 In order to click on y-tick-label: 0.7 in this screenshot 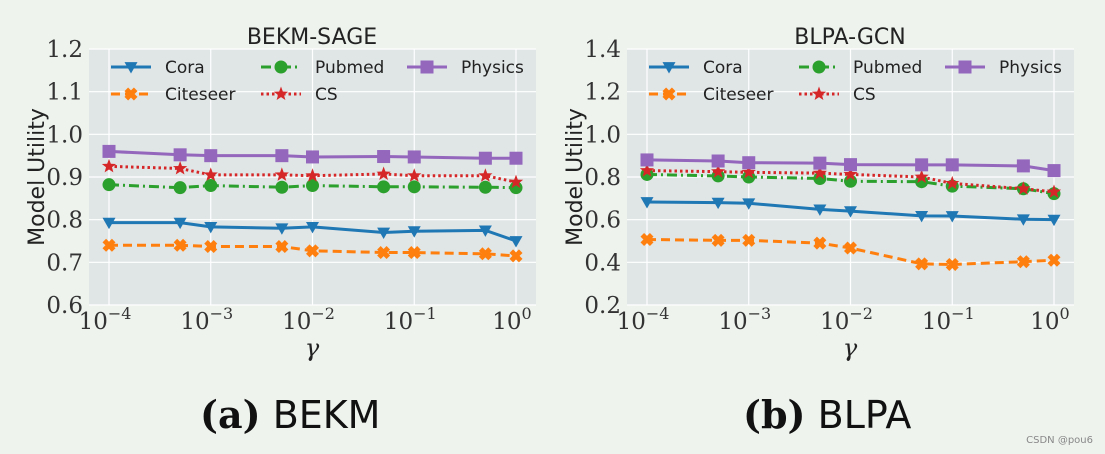, I will do `click(64, 263)`.